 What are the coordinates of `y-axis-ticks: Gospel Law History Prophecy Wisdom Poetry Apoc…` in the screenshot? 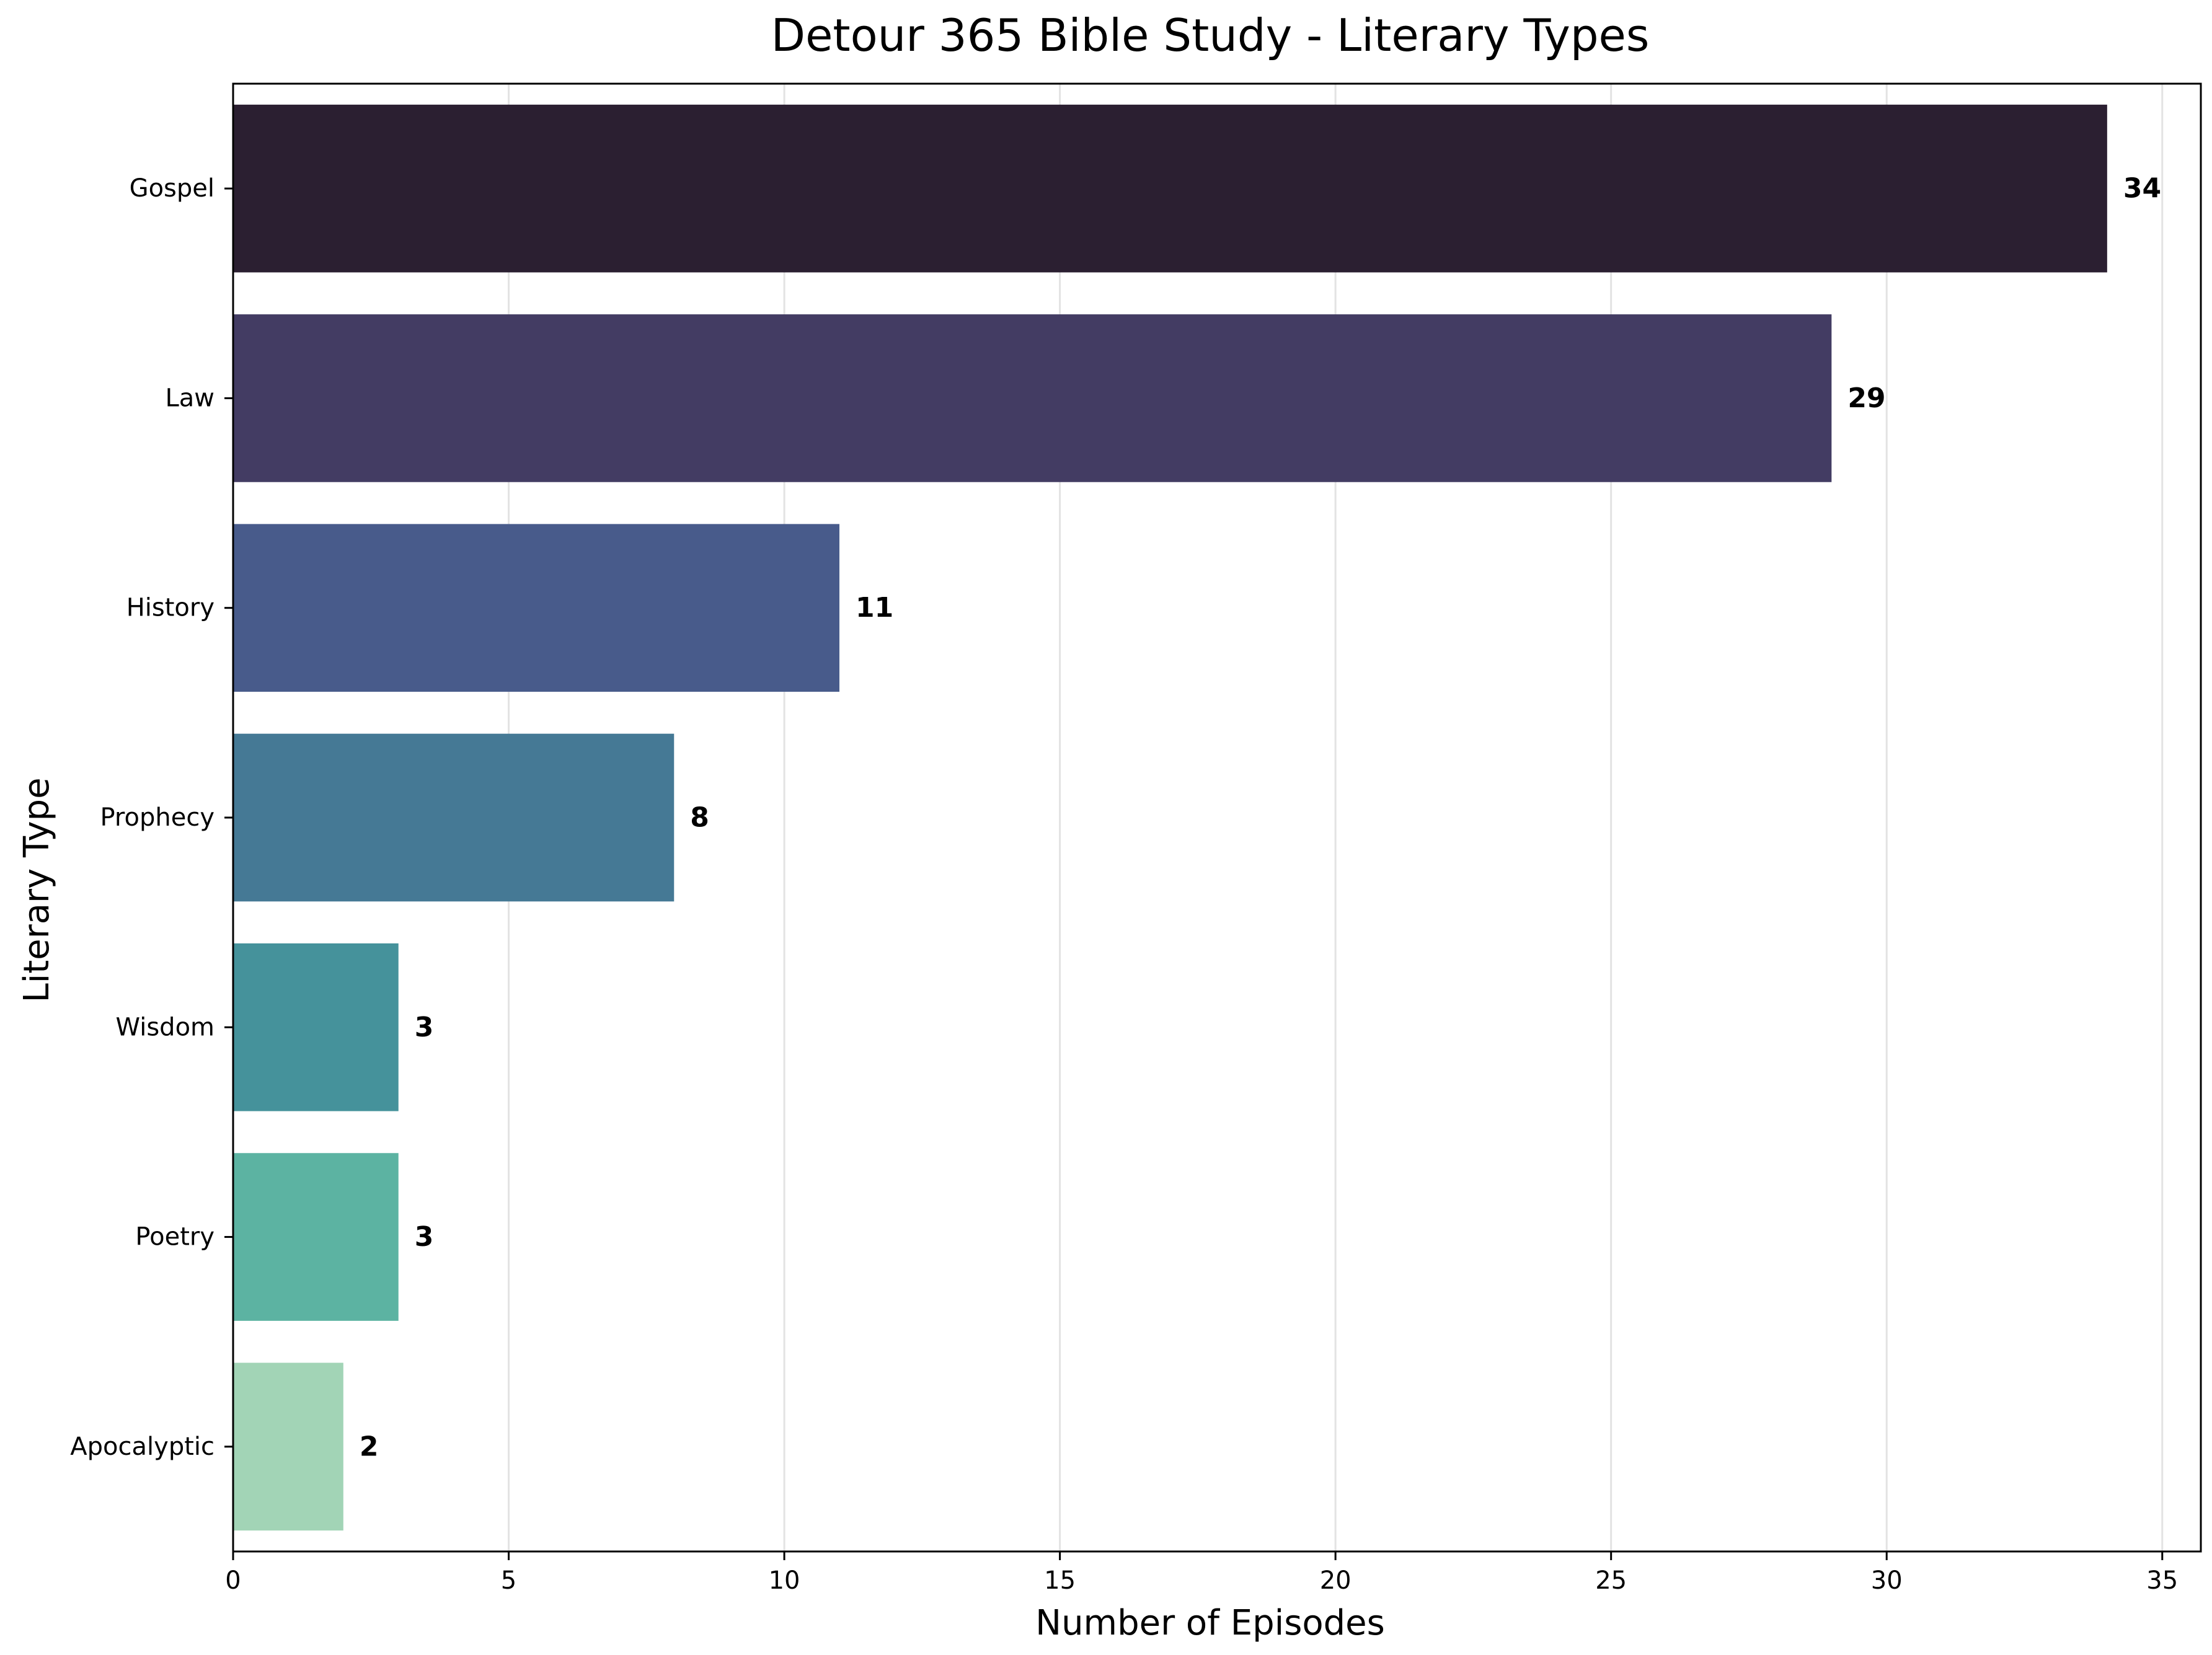 It's located at (151, 817).